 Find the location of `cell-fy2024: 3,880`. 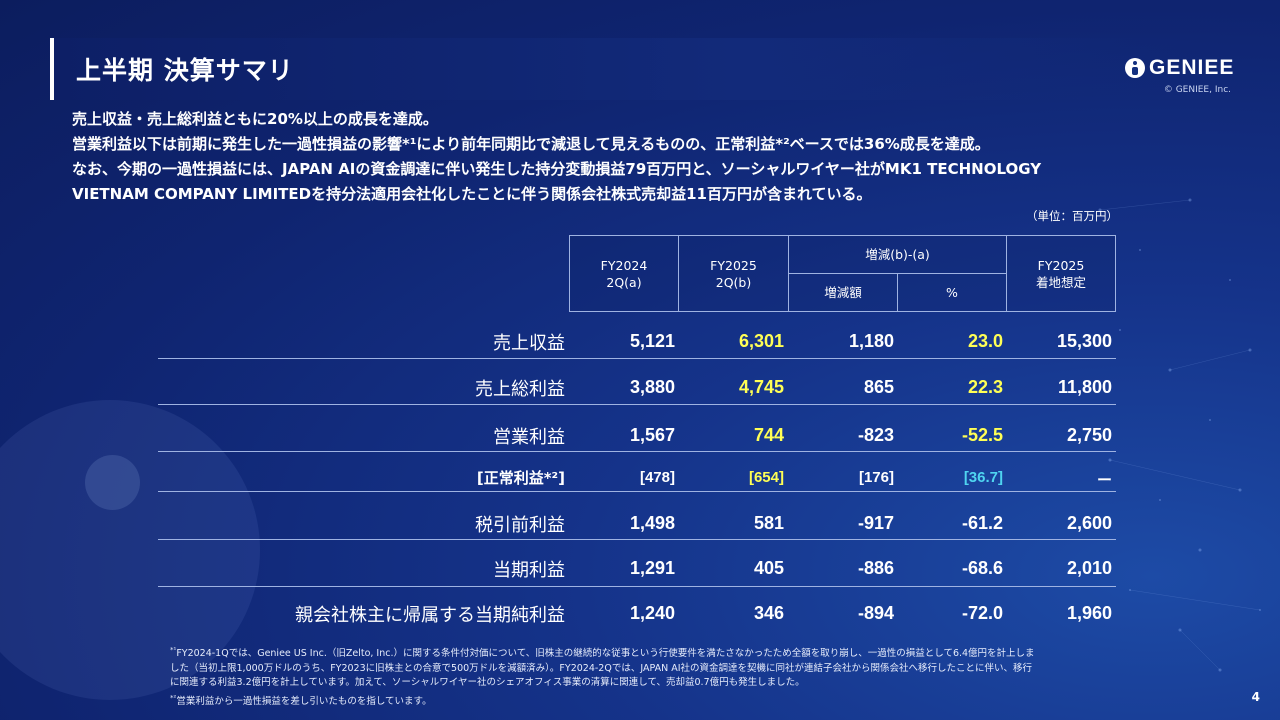

cell-fy2024: 3,880 is located at coordinates (652, 387).